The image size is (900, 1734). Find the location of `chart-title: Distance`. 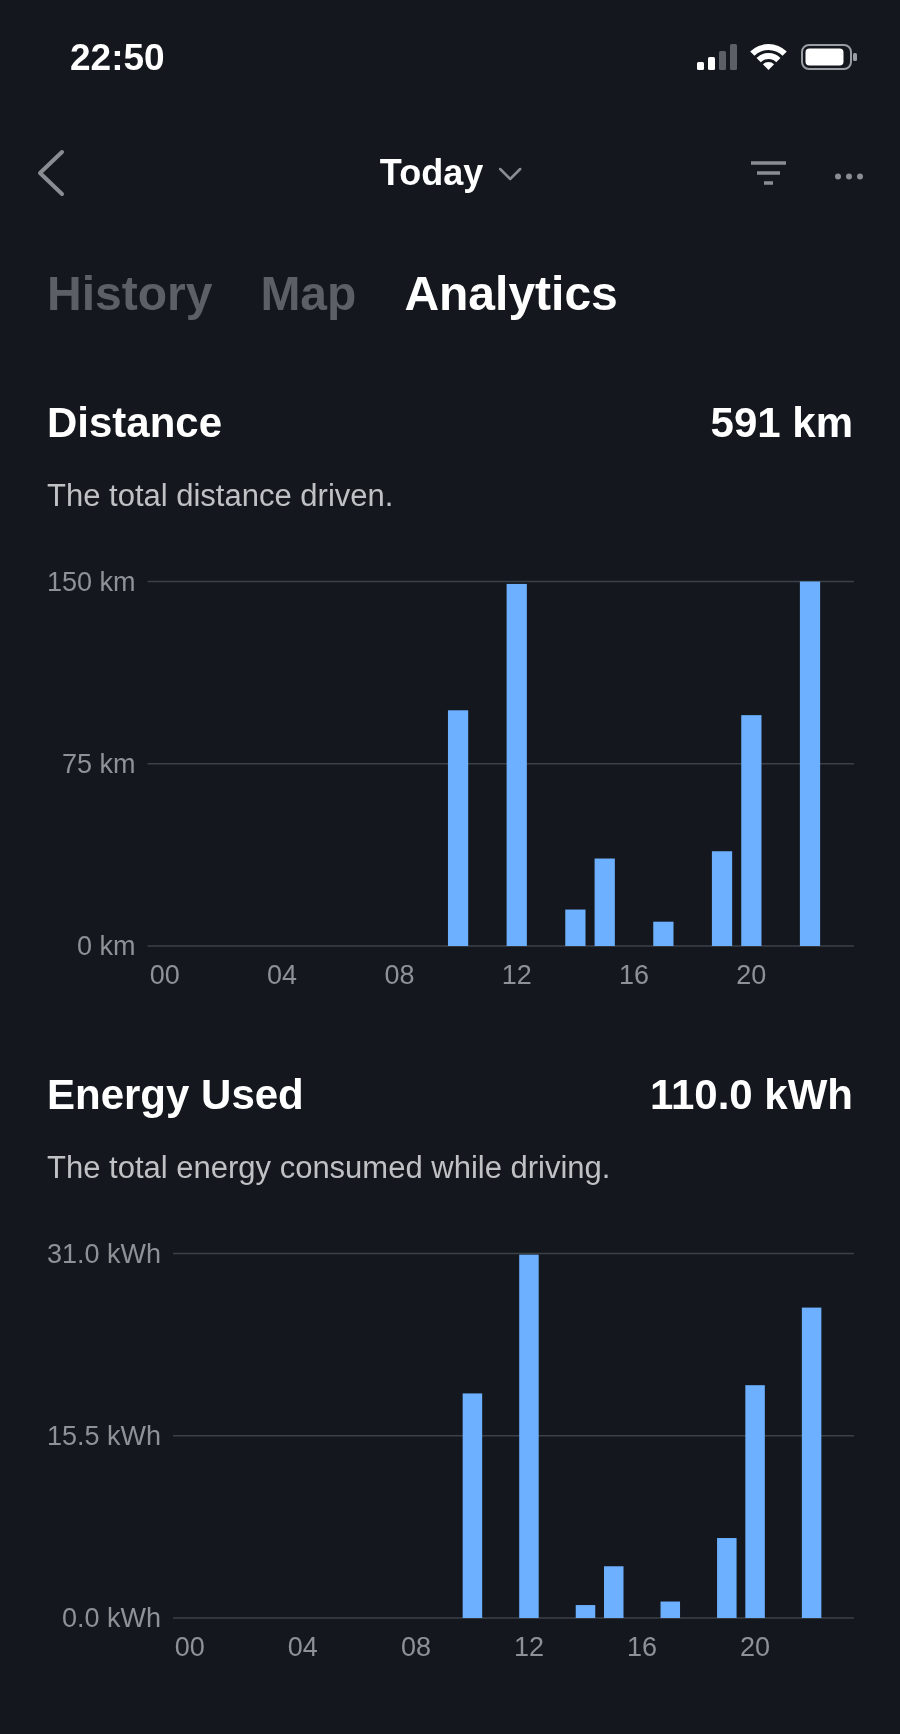

chart-title: Distance is located at coordinates (135, 422).